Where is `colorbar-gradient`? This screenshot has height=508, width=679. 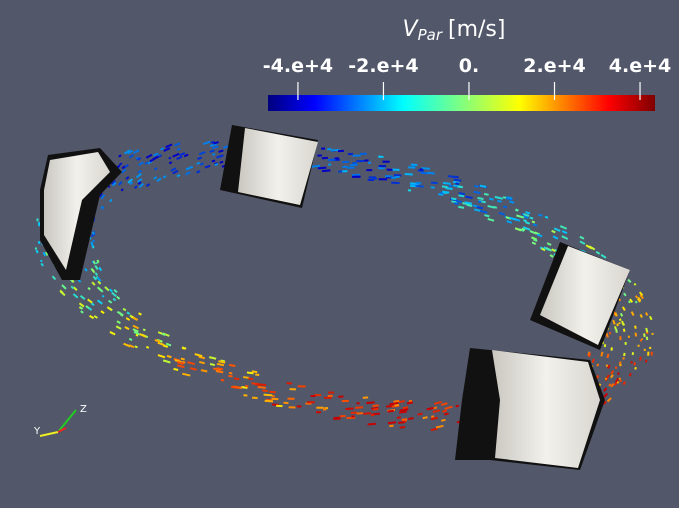
colorbar-gradient is located at coordinates (461, 103).